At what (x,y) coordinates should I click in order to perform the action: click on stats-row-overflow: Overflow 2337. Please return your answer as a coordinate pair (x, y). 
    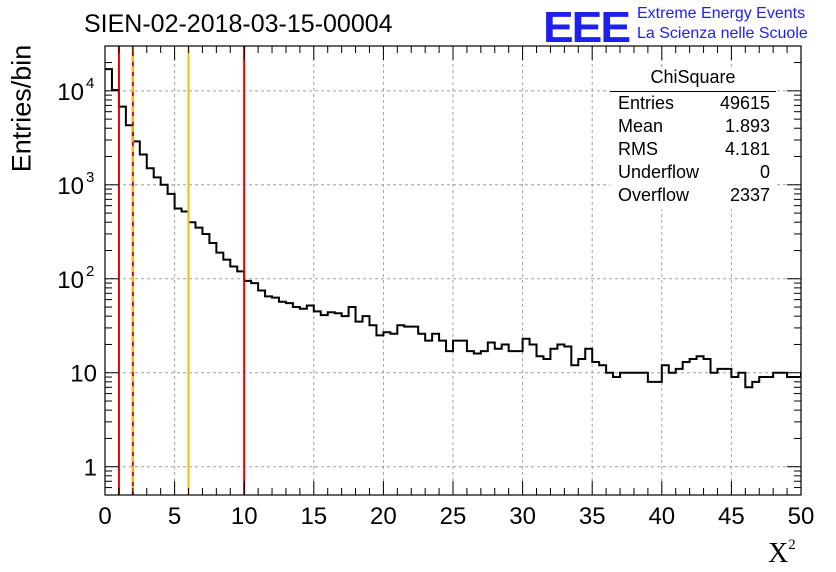
    Looking at the image, I should click on (694, 196).